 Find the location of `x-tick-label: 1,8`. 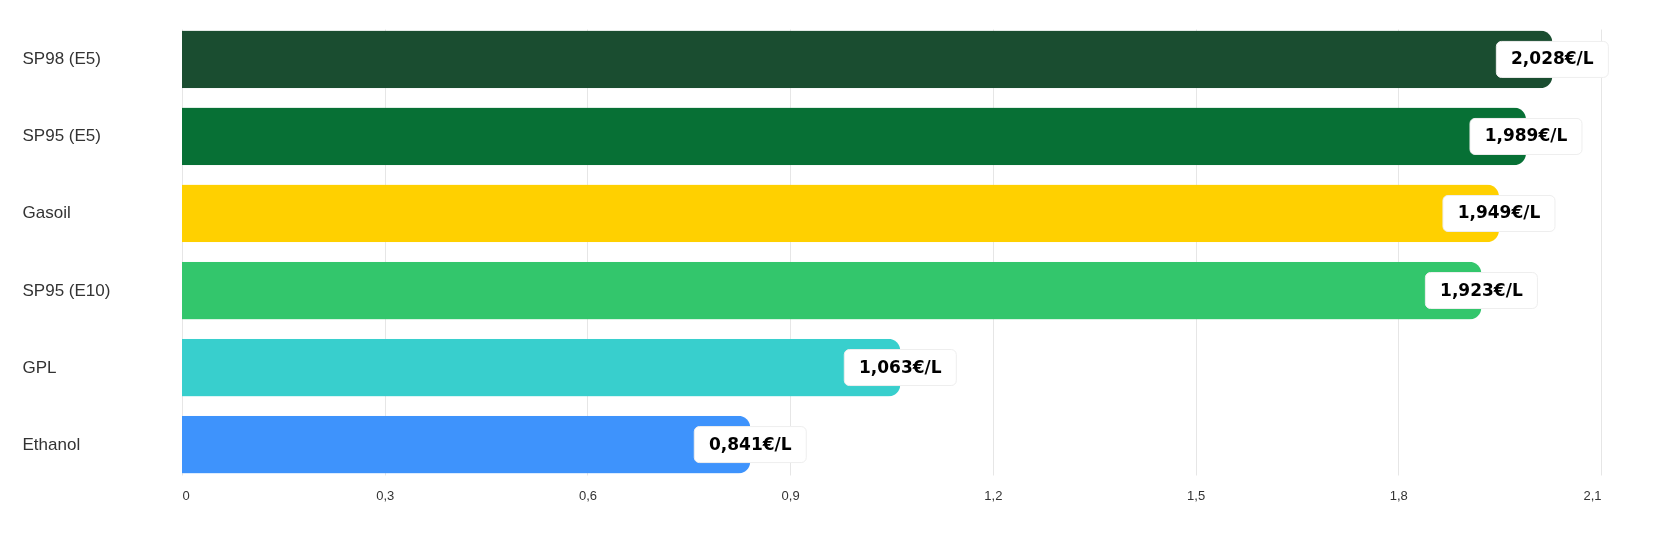

x-tick-label: 1,8 is located at coordinates (1398, 495).